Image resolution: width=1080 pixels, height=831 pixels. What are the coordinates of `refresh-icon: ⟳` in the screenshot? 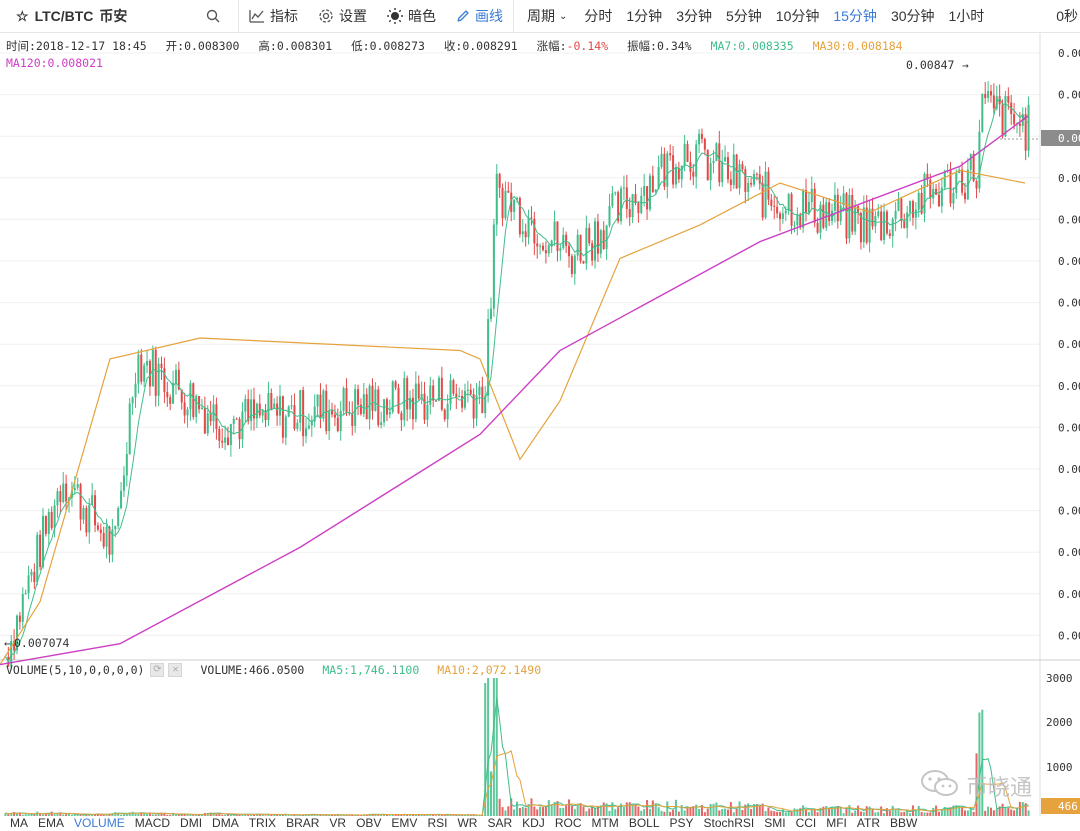 It's located at (157, 670).